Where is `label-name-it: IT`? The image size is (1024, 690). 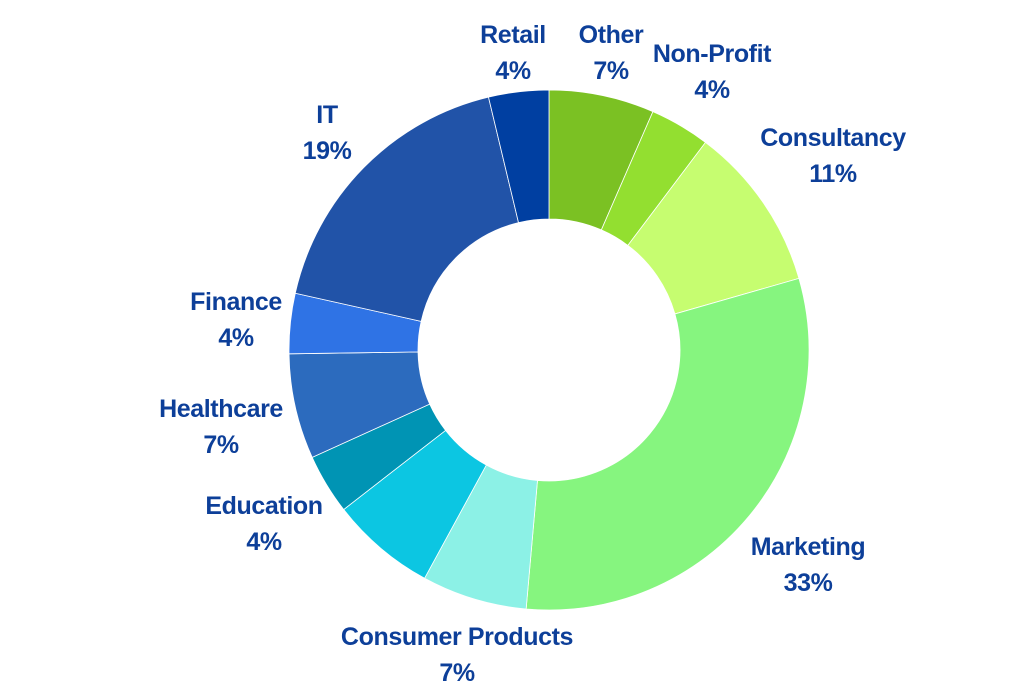
label-name-it: IT is located at coordinates (327, 115).